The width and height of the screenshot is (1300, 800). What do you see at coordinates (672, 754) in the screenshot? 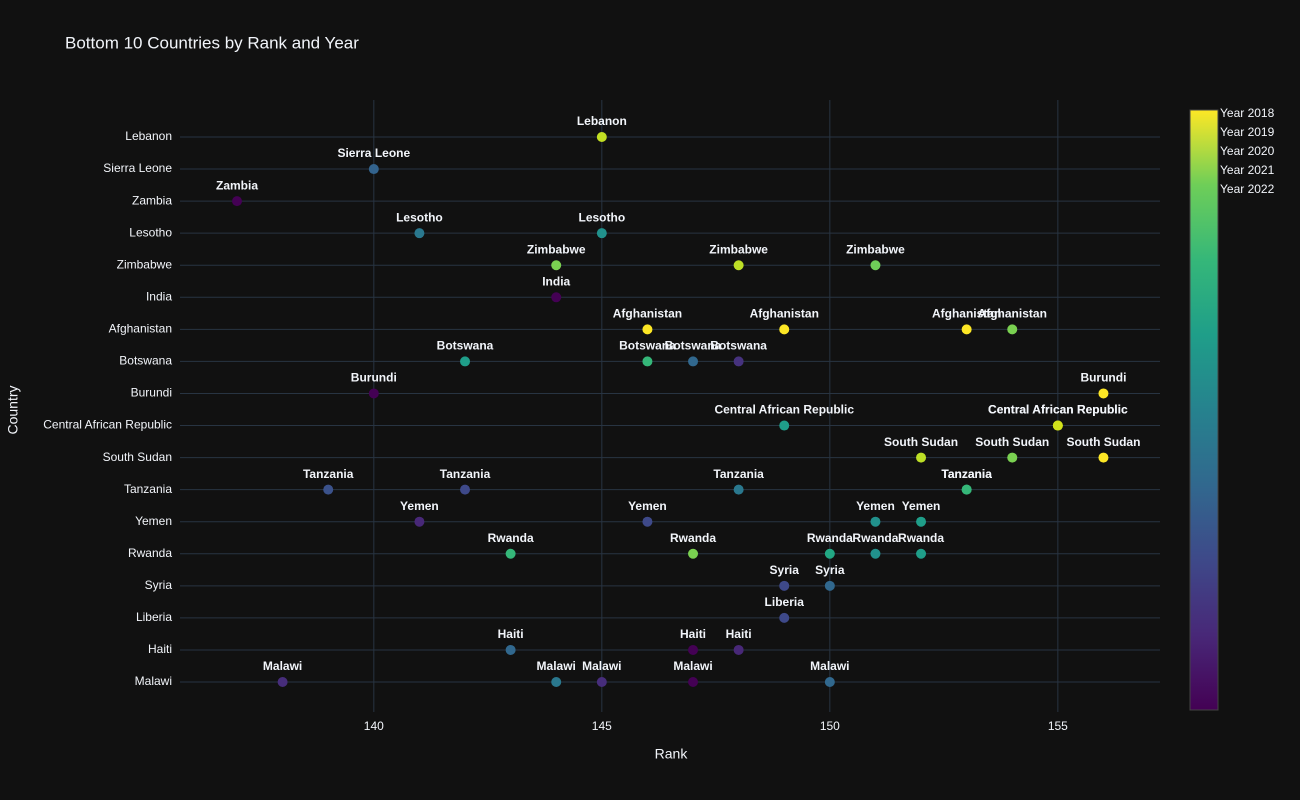
I see `x-axis-label: Rank` at bounding box center [672, 754].